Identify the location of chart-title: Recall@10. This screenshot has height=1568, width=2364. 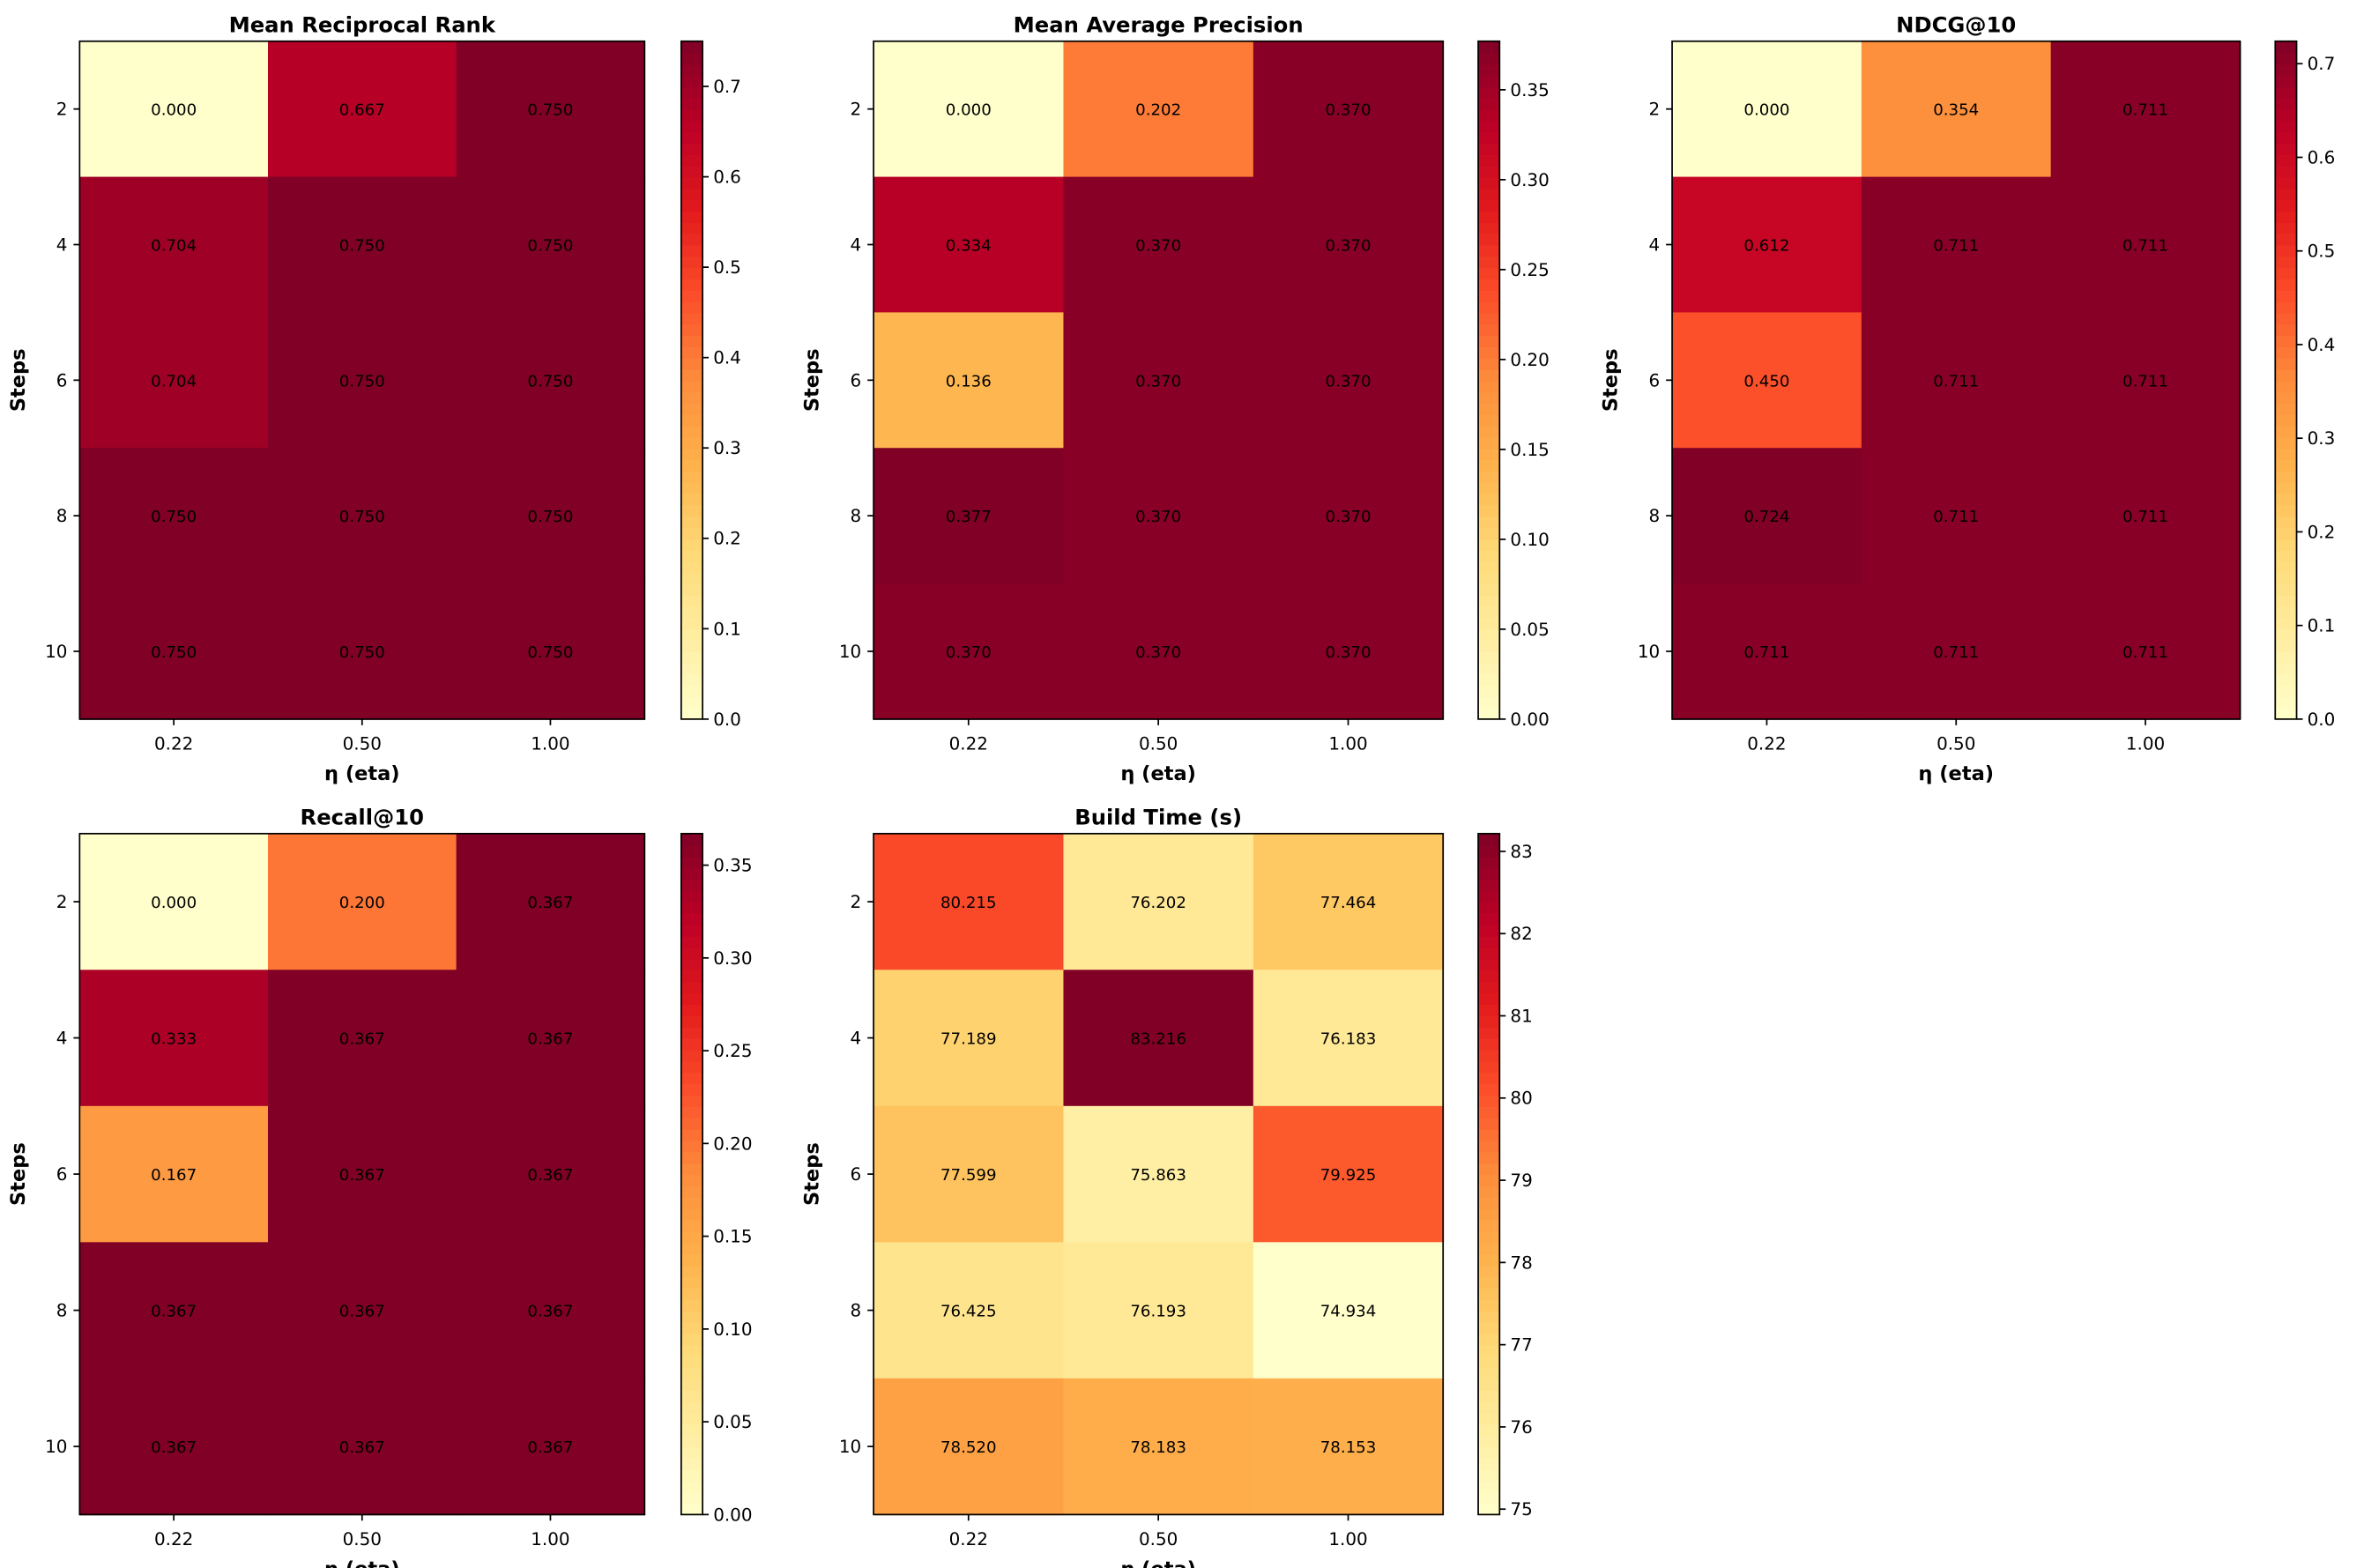
(362, 816).